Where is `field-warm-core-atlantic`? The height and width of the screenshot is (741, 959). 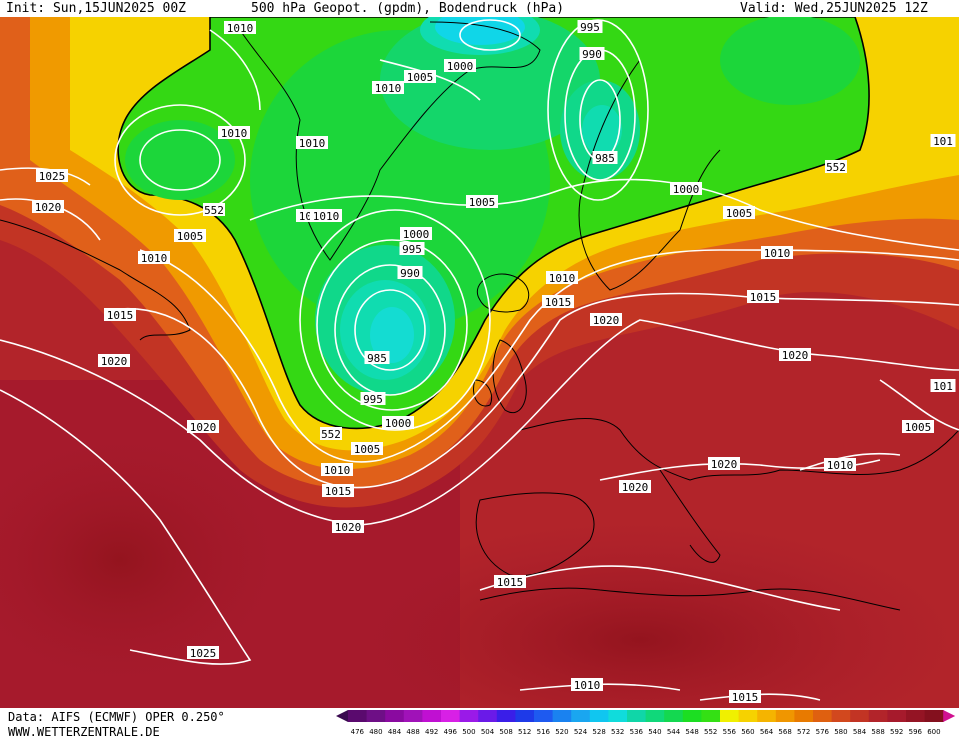
field-warm-core-atlantic is located at coordinates (150, 560).